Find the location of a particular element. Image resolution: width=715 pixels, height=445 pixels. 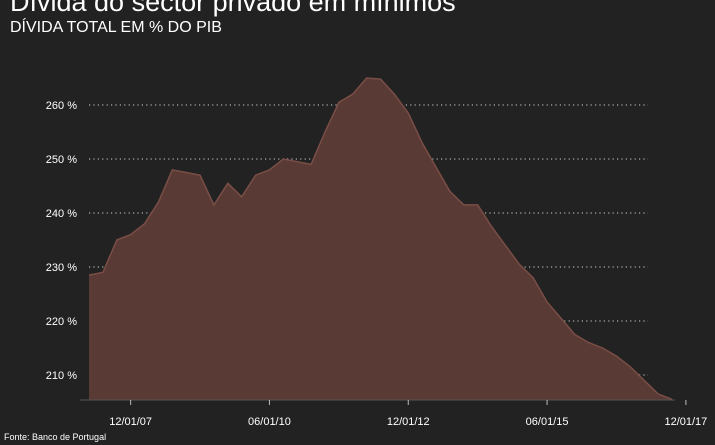

x-tick-label-0: 12/01/07 is located at coordinates (130, 422).